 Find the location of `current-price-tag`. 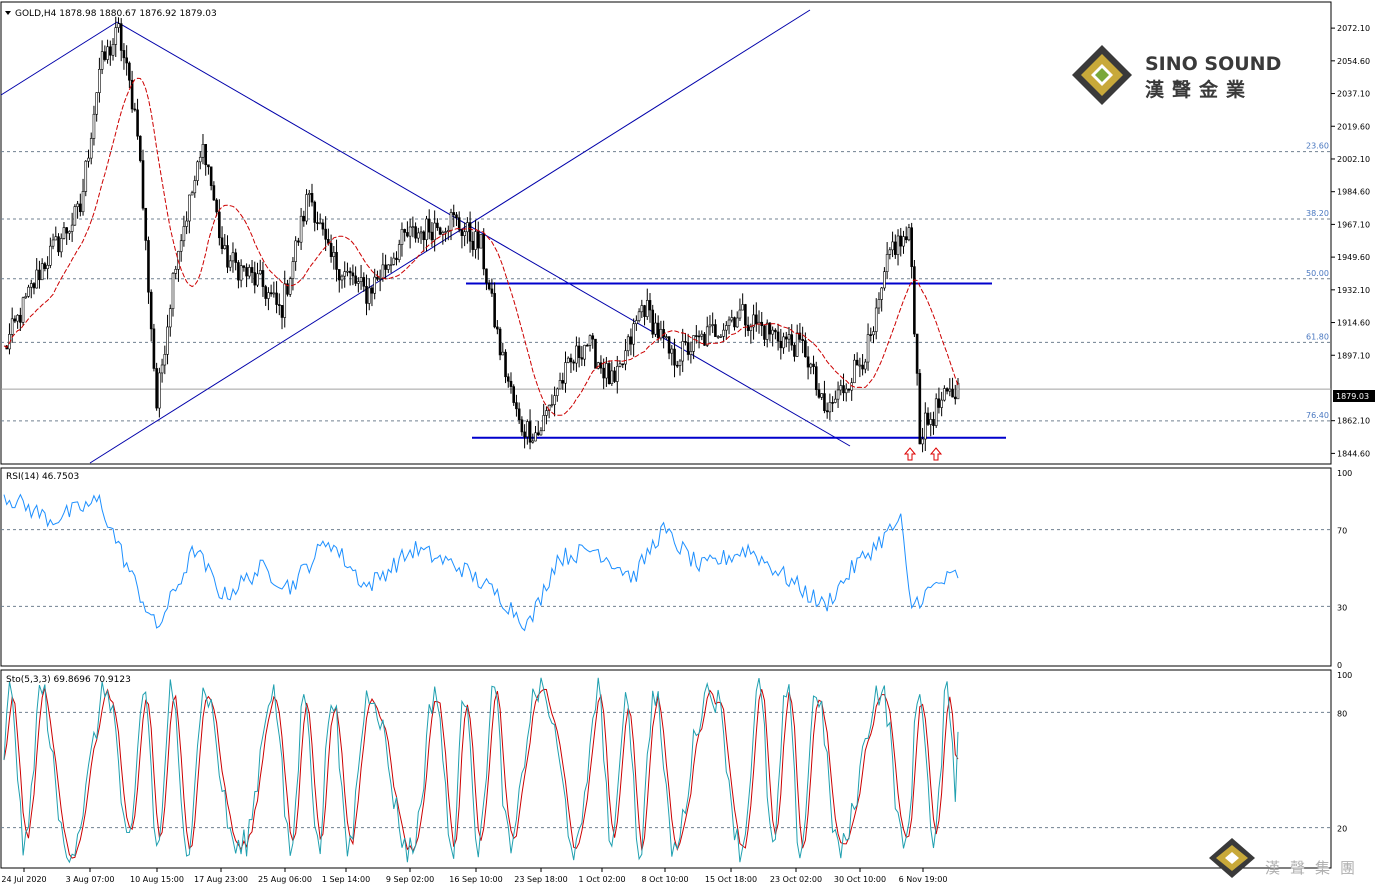

current-price-tag is located at coordinates (1354, 396).